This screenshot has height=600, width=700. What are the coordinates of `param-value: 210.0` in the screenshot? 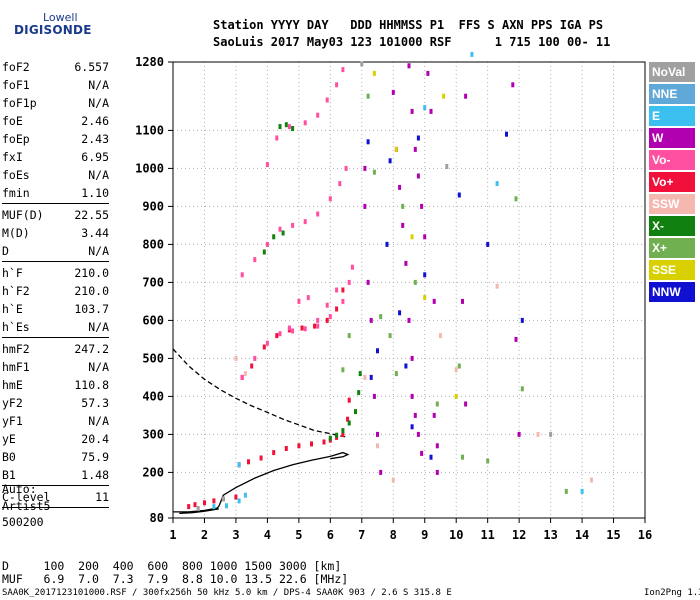 It's located at (91, 273).